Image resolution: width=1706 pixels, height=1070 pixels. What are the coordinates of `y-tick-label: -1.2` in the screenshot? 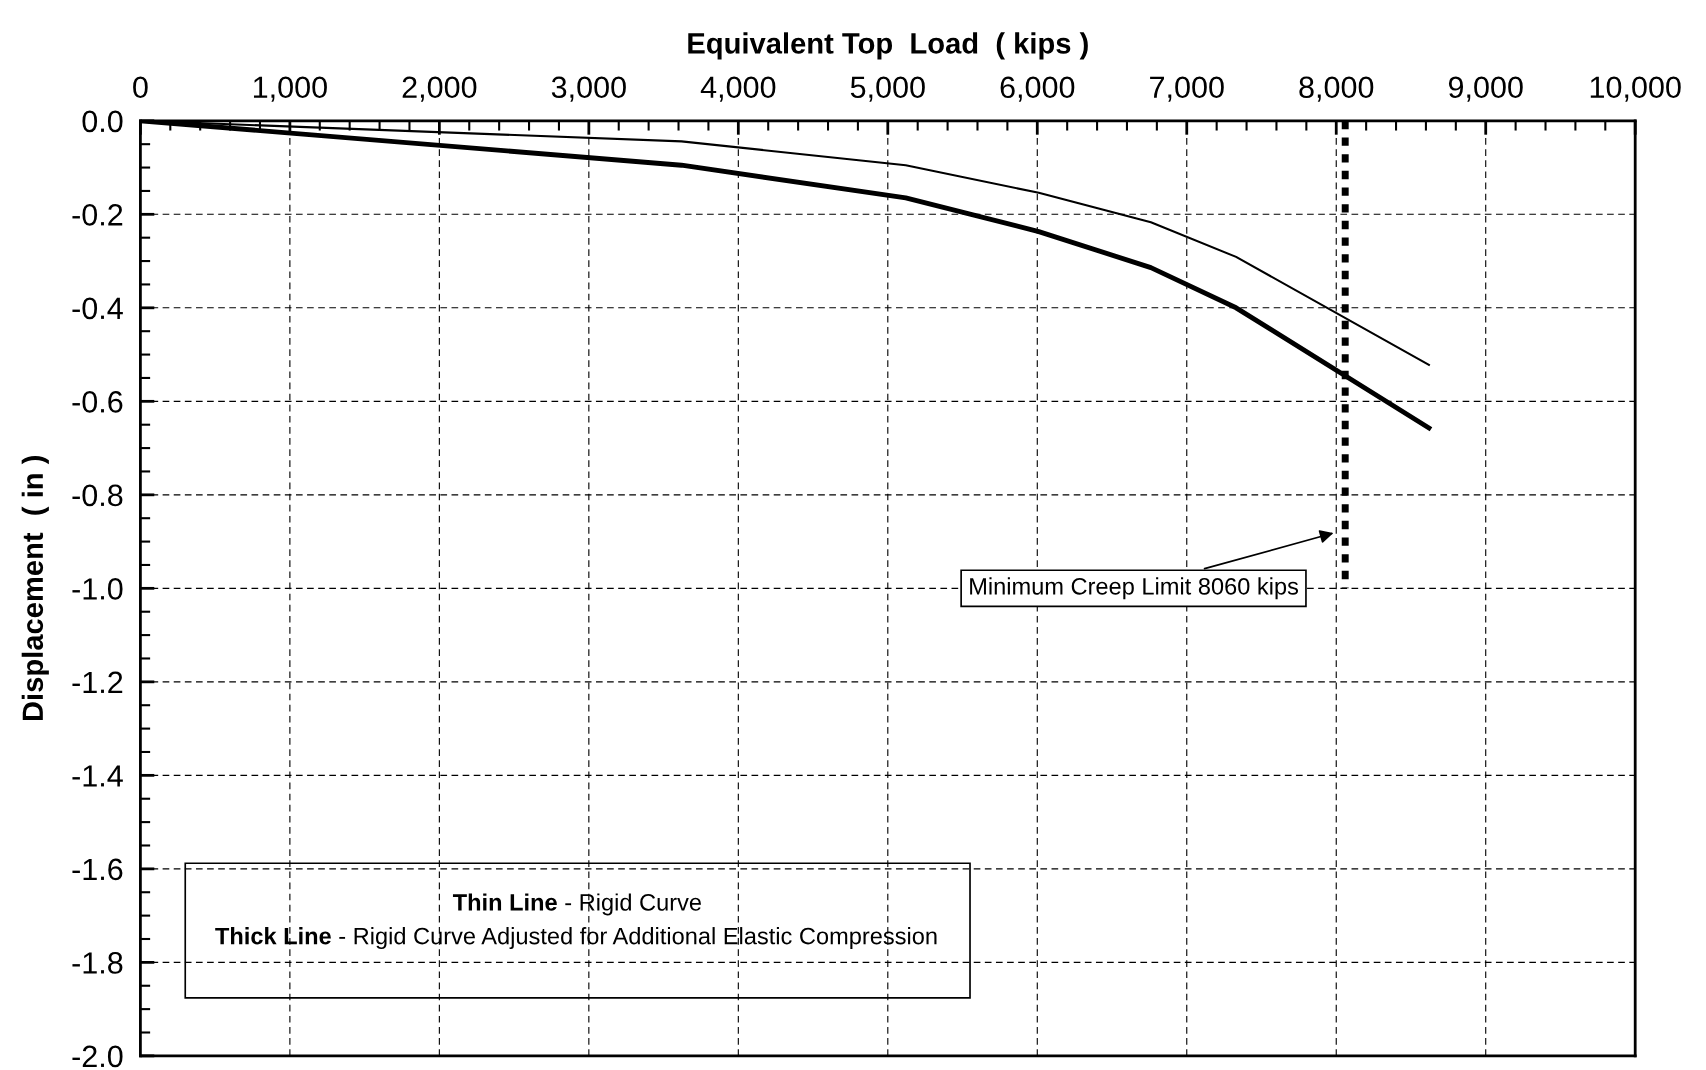 It's located at (97, 682).